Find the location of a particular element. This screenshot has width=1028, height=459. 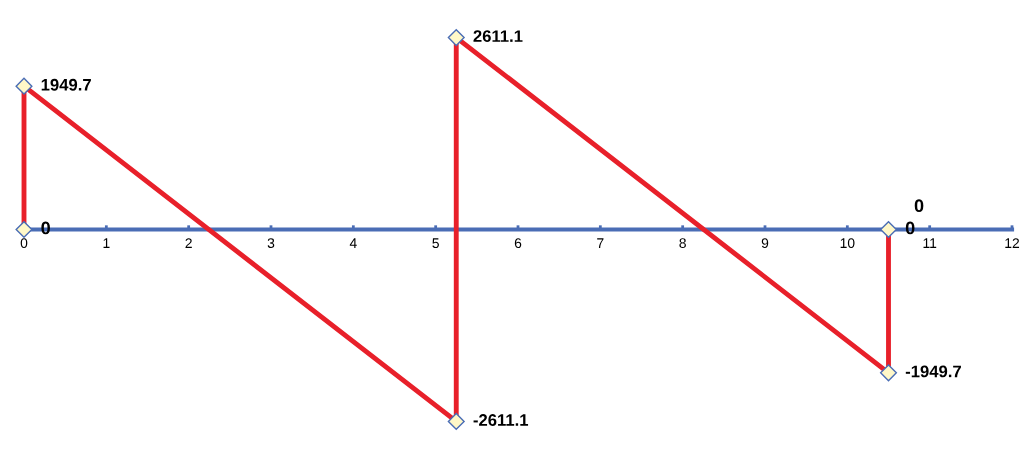

x-tick-label: 2 is located at coordinates (188, 243).